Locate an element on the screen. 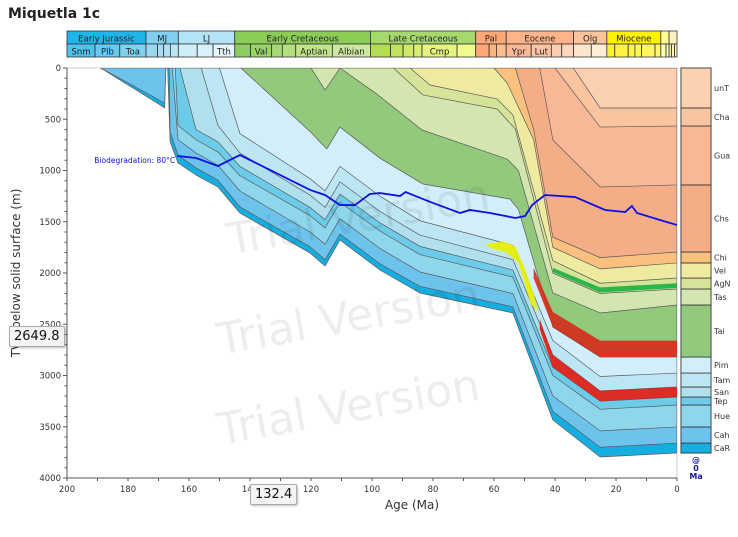 The width and height of the screenshot is (738, 537). x-tick-label: 0 is located at coordinates (676, 490).